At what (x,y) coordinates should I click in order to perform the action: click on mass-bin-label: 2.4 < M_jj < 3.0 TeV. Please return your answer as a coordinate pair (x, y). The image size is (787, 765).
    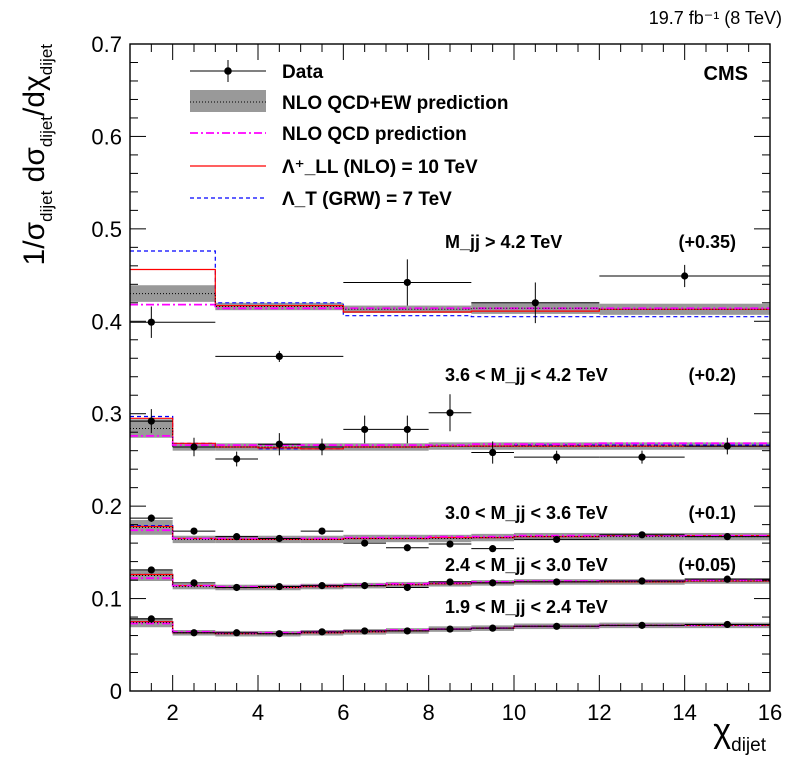
    Looking at the image, I should click on (526, 565).